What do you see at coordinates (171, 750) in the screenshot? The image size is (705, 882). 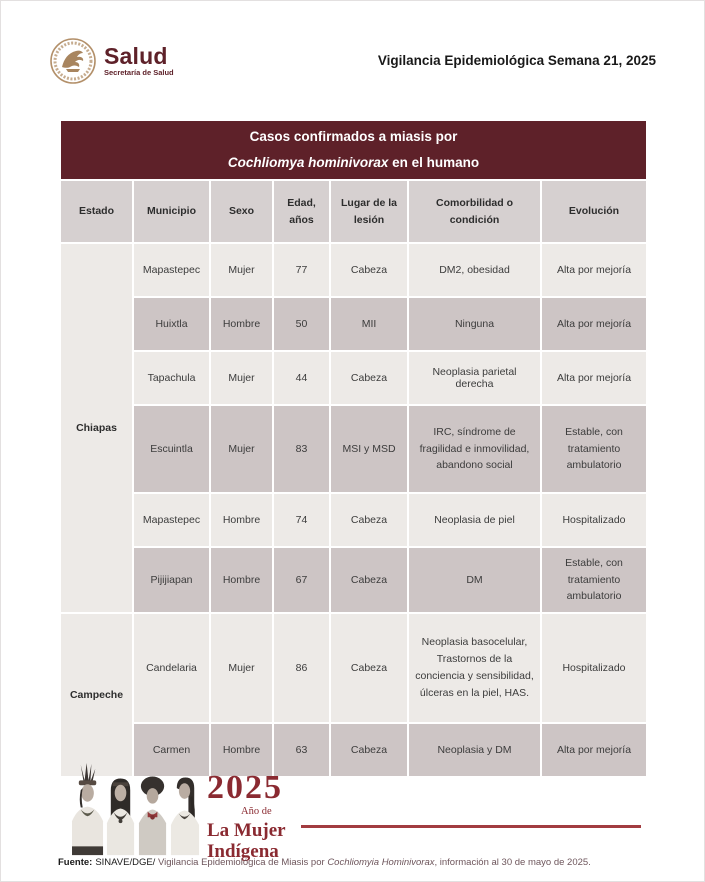 I see `cell-municipio: Carmen` at bounding box center [171, 750].